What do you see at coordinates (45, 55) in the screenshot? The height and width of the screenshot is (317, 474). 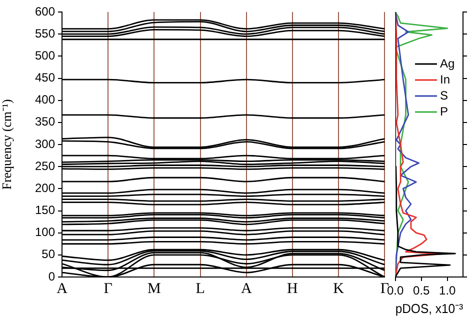 I see `y-tick-label: 500` at bounding box center [45, 55].